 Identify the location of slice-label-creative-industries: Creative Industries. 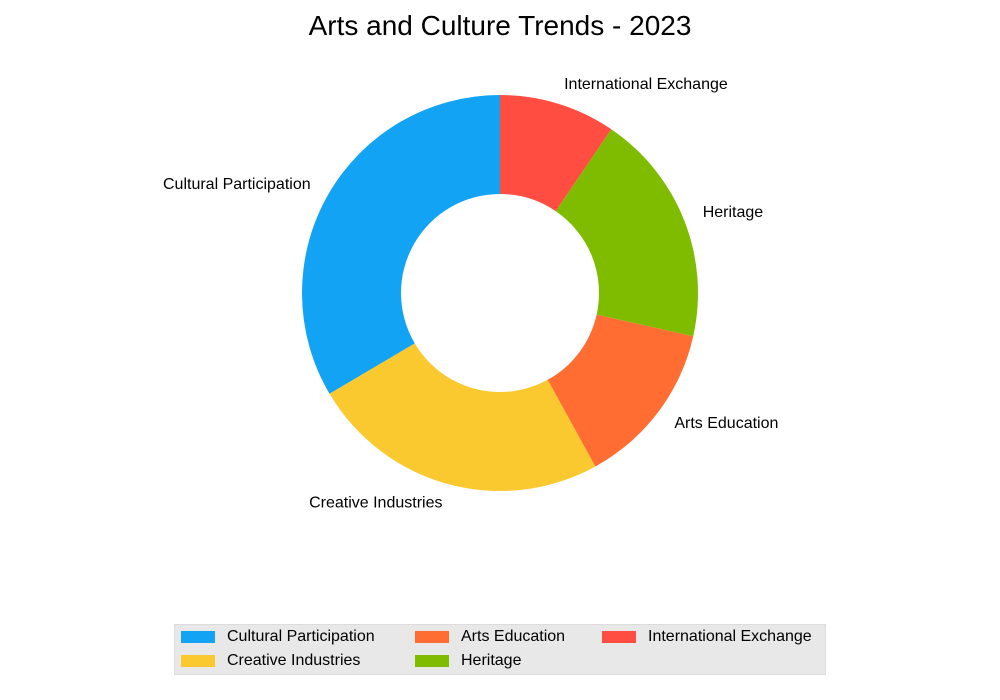
(375, 502).